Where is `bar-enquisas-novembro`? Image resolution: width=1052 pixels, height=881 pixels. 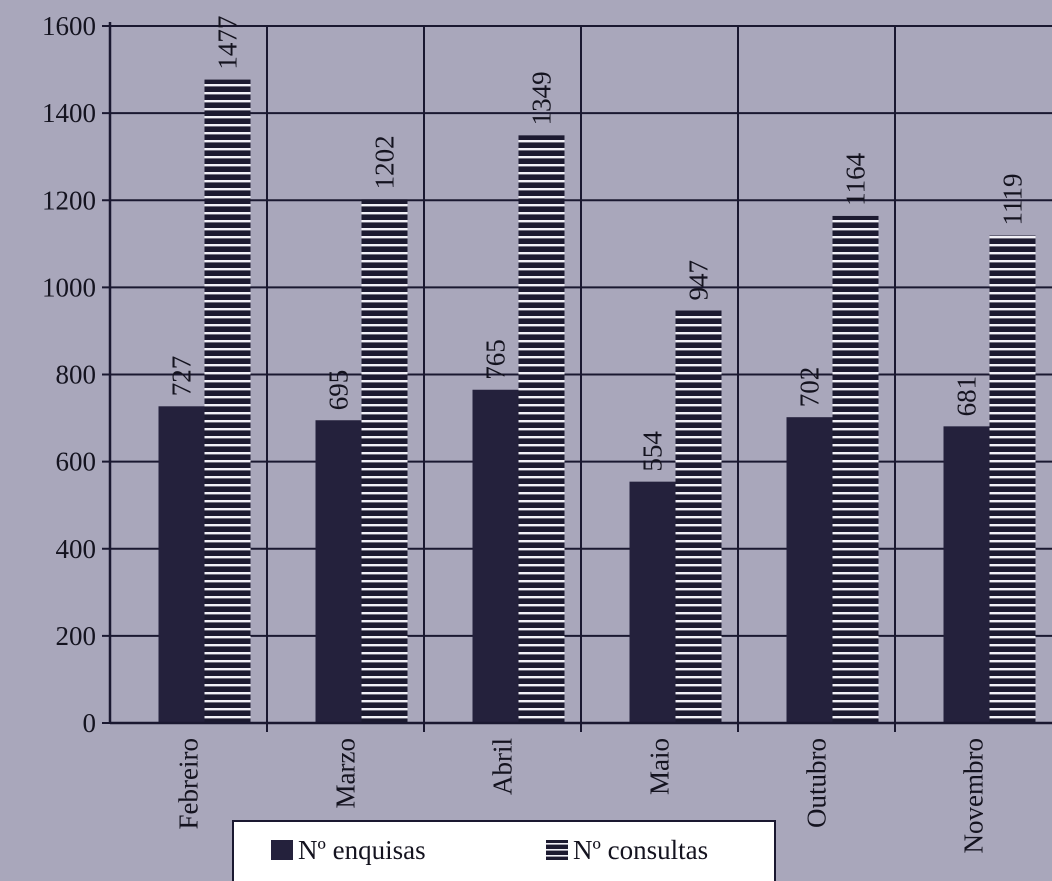 bar-enquisas-novembro is located at coordinates (966, 574).